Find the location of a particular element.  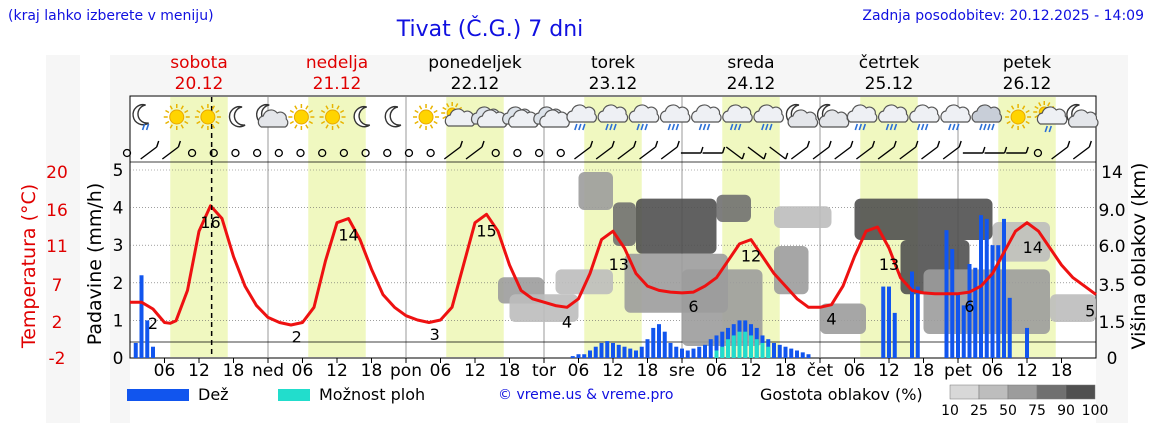

precip-tick: 1 is located at coordinates (118, 321).